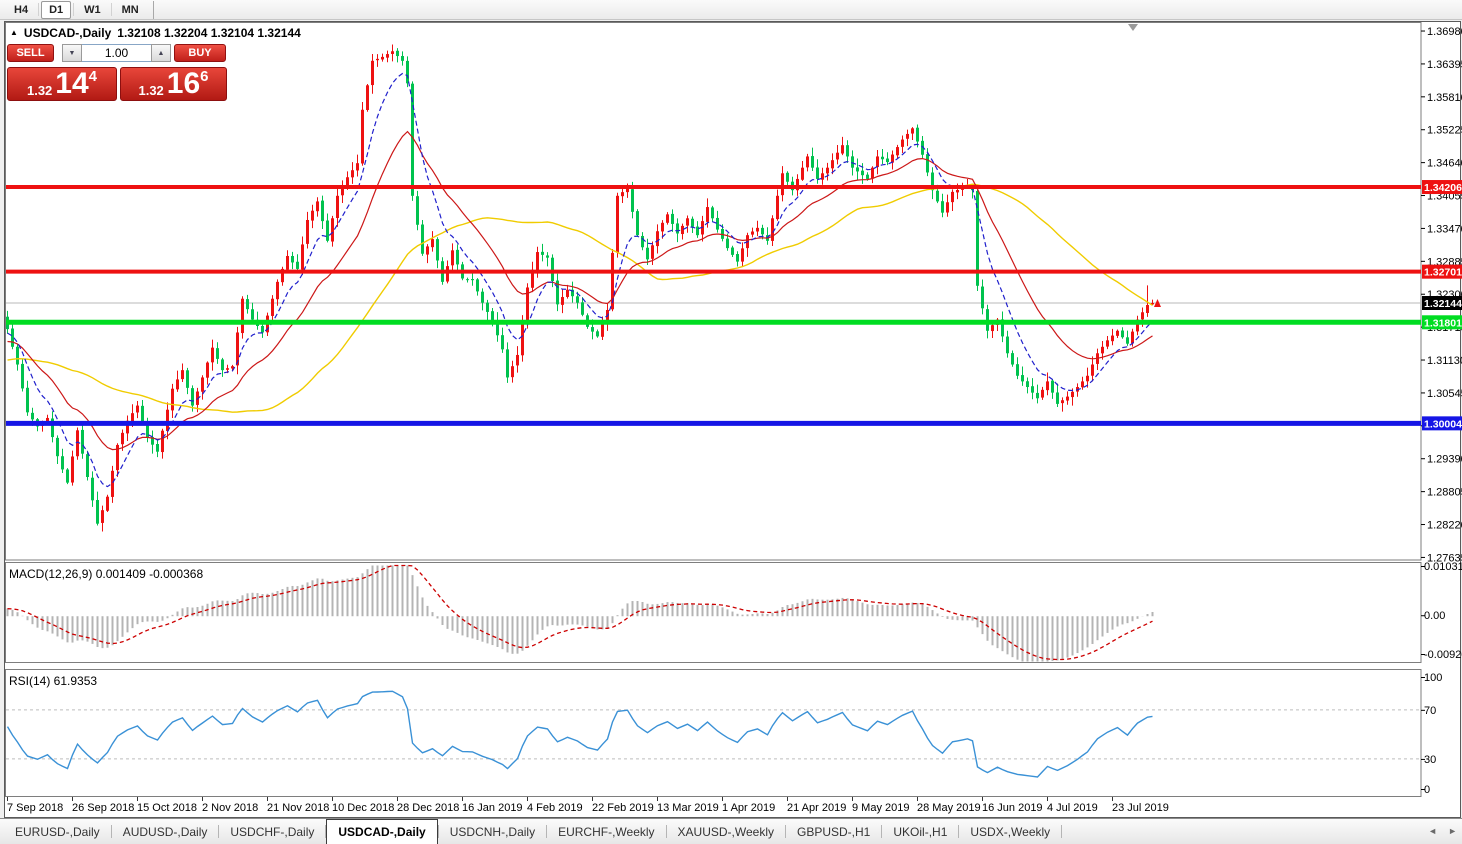  What do you see at coordinates (1444, 558) in the screenshot?
I see `price-tick-label: 1.27635` at bounding box center [1444, 558].